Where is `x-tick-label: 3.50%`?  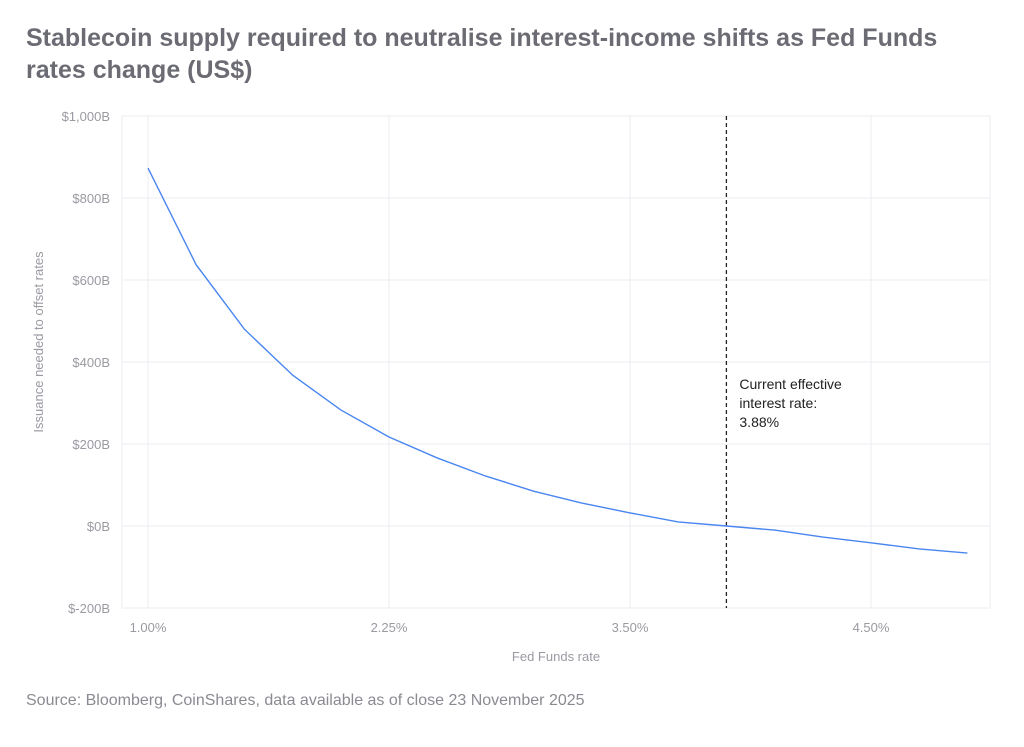
x-tick-label: 3.50% is located at coordinates (630, 627).